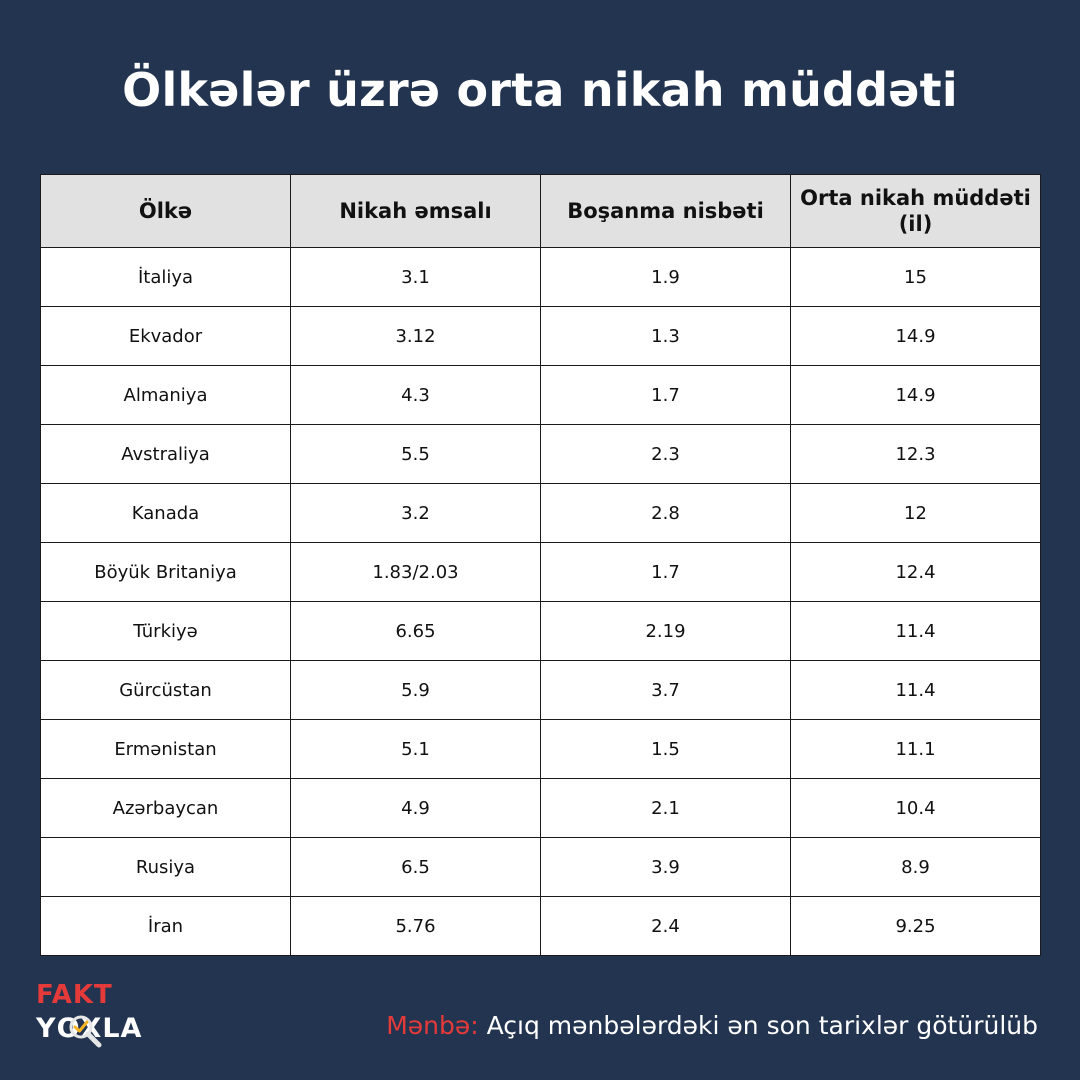  I want to click on cell-avg-duration: 12.3, so click(915, 454).